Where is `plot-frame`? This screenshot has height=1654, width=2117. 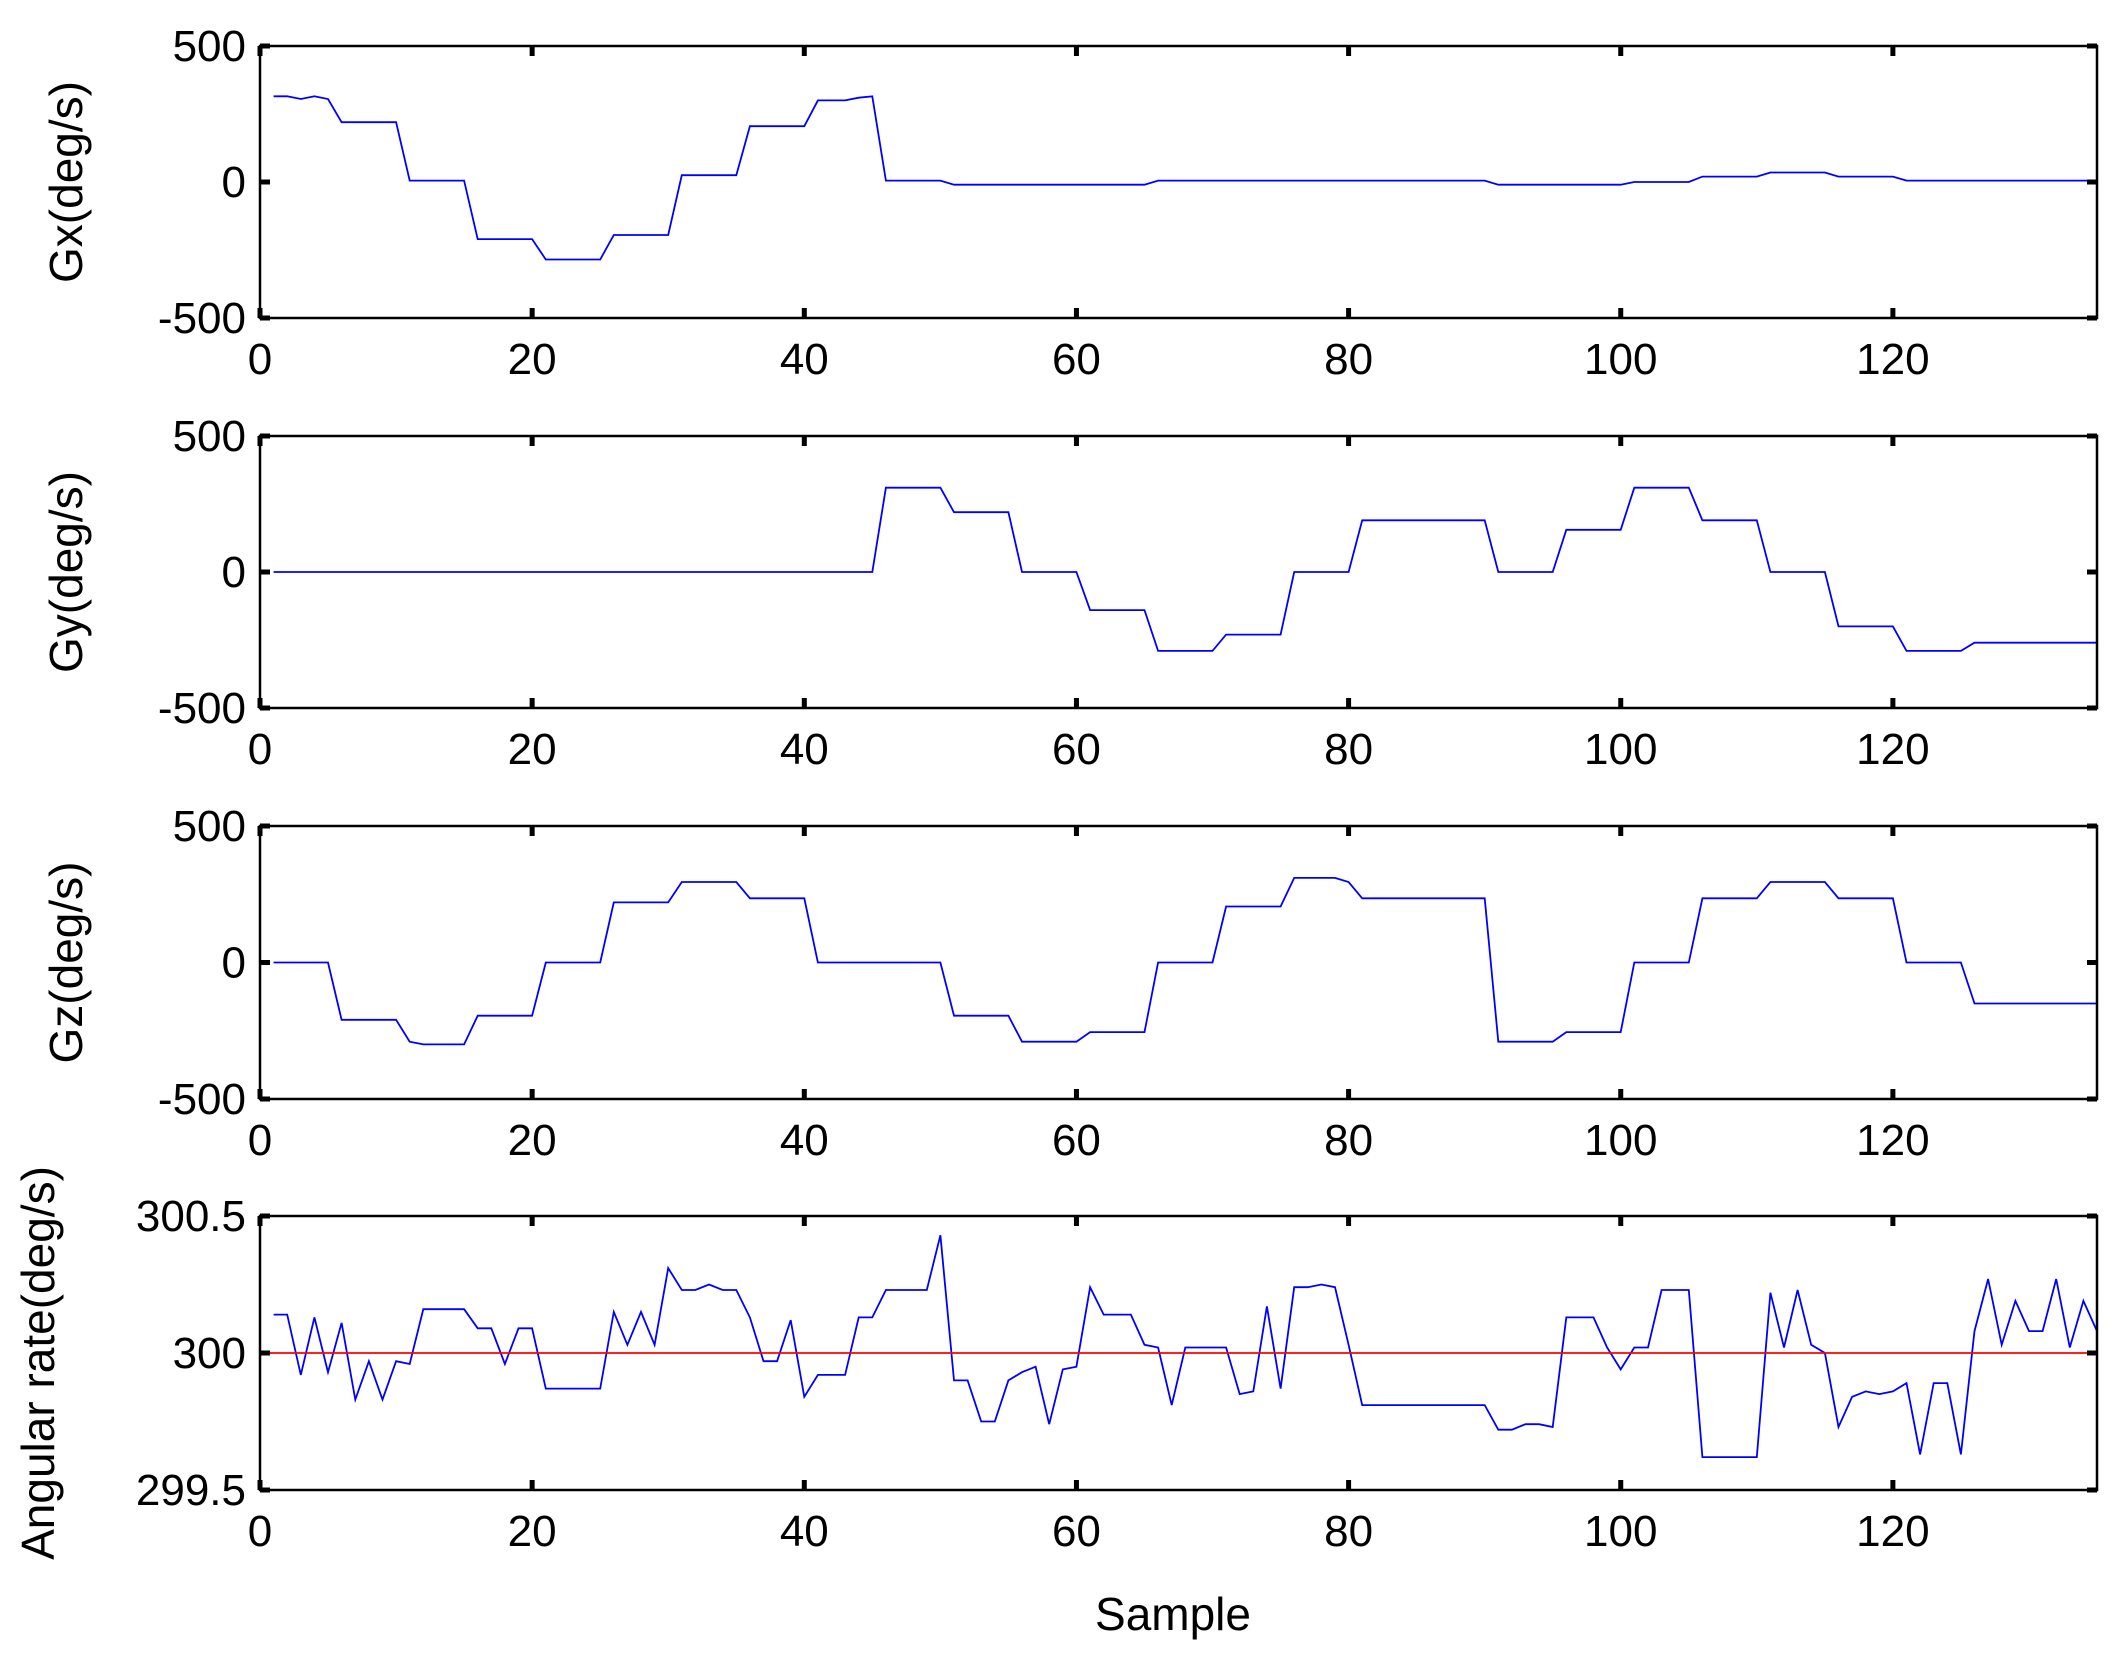
plot-frame is located at coordinates (1178, 182).